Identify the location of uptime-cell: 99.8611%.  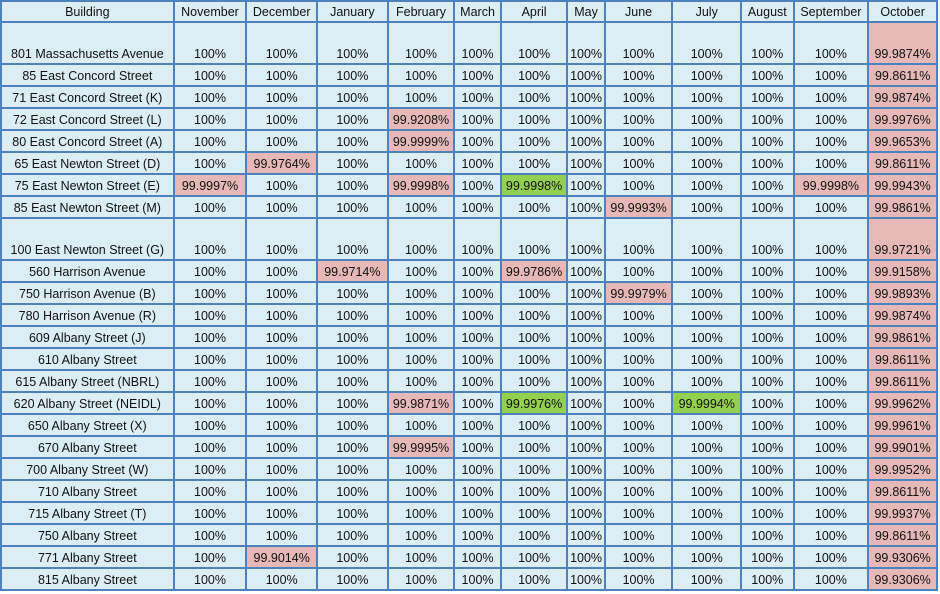
(902, 381).